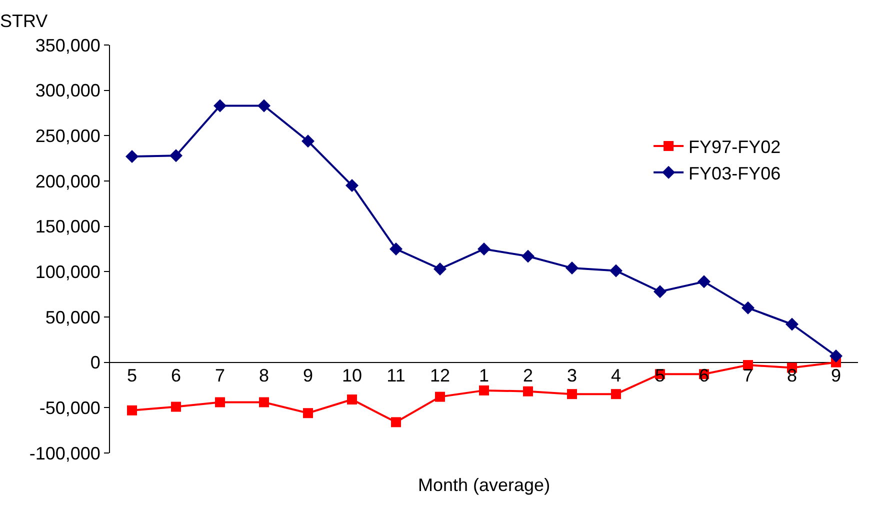  What do you see at coordinates (64, 453) in the screenshot?
I see `y-tick-label: -100,000` at bounding box center [64, 453].